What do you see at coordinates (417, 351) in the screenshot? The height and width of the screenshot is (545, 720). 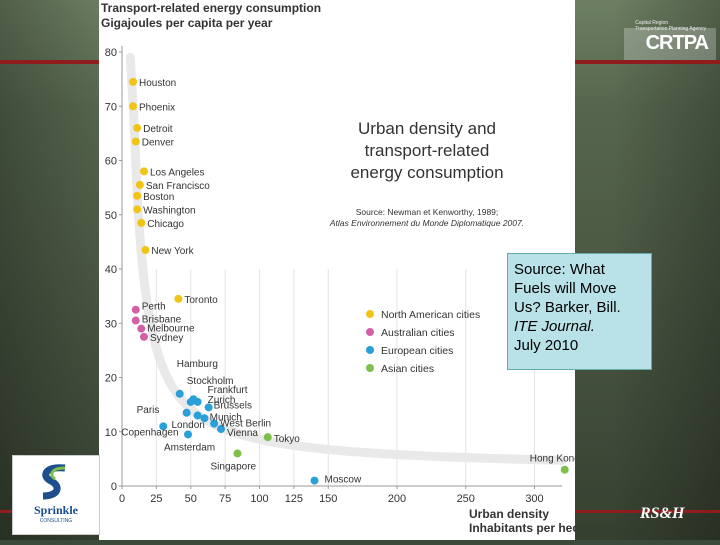 I see `legend-label: European cities` at bounding box center [417, 351].